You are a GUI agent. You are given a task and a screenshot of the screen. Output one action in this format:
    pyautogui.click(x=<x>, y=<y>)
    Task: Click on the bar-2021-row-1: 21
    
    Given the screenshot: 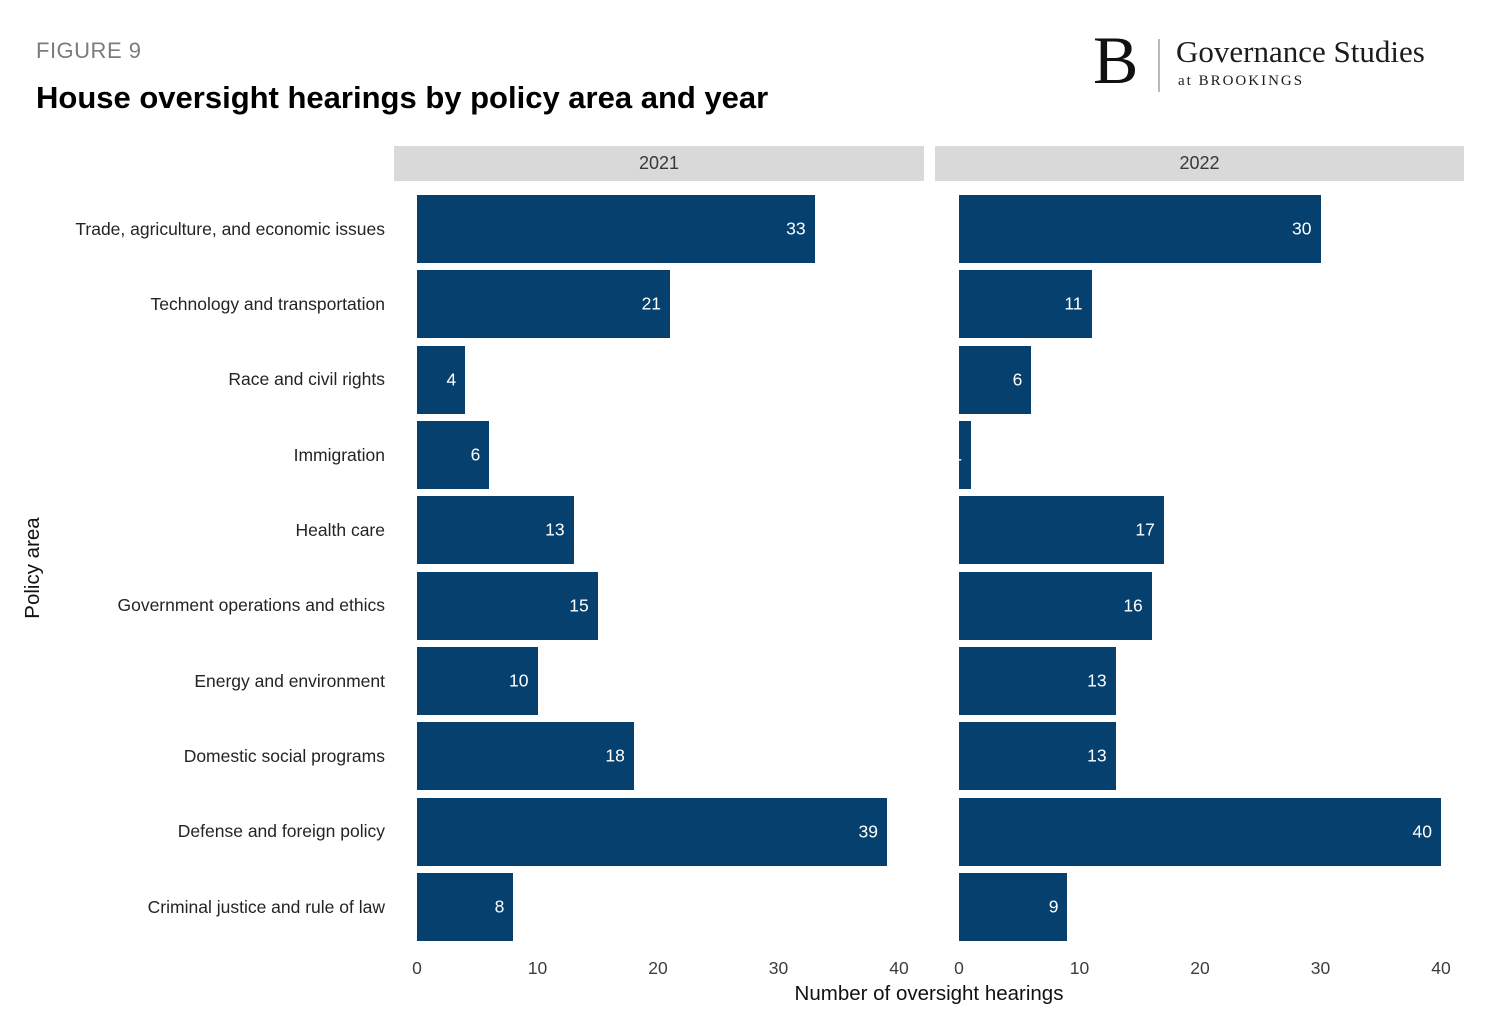 What is the action you would take?
    pyautogui.click(x=544, y=304)
    